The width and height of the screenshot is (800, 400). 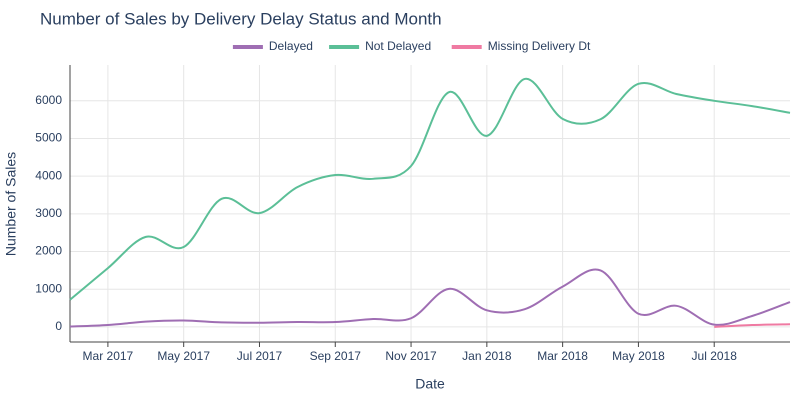 What do you see at coordinates (48, 100) in the screenshot?
I see `y-tick-label: 6000` at bounding box center [48, 100].